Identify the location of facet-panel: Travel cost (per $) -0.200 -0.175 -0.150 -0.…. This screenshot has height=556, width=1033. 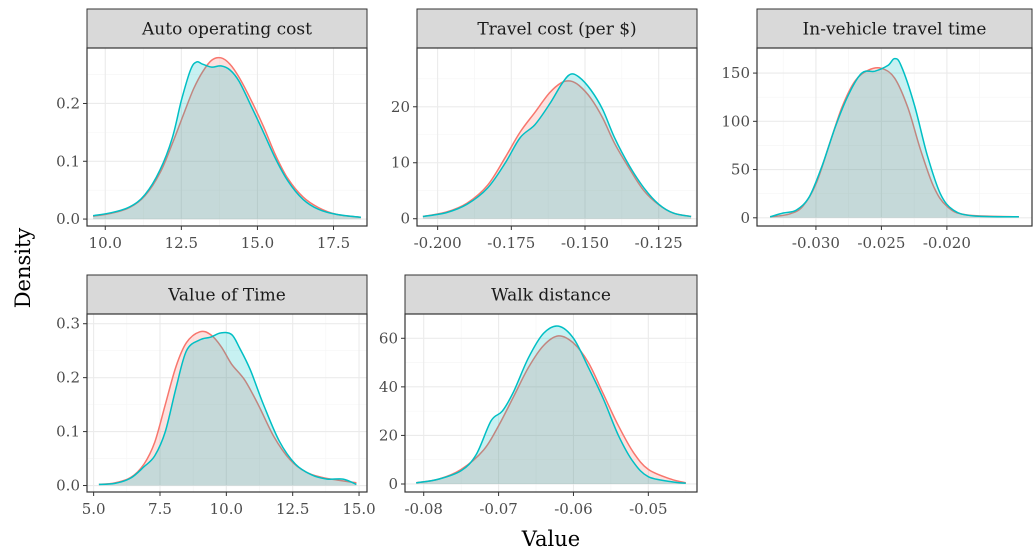
(544, 130).